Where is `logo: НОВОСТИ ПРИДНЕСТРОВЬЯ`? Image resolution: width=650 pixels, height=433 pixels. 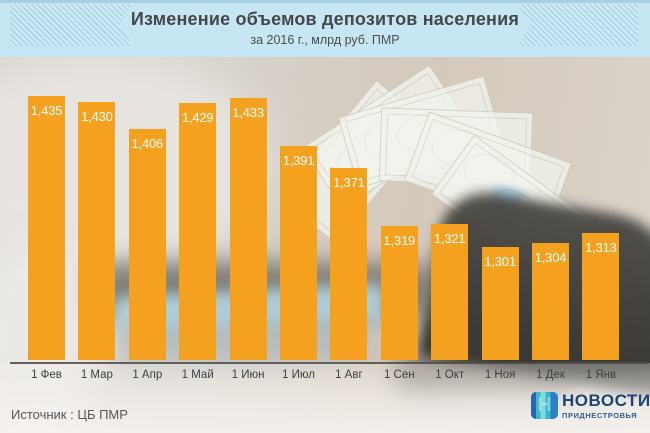 logo: НОВОСТИ ПРИДНЕСТРОВЬЯ is located at coordinates (590, 406).